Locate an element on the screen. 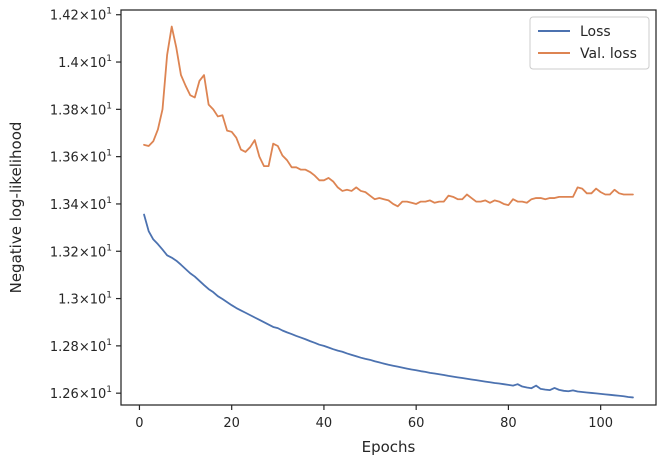  y-tick-label: 1.42×10¹ is located at coordinates (81, 15).